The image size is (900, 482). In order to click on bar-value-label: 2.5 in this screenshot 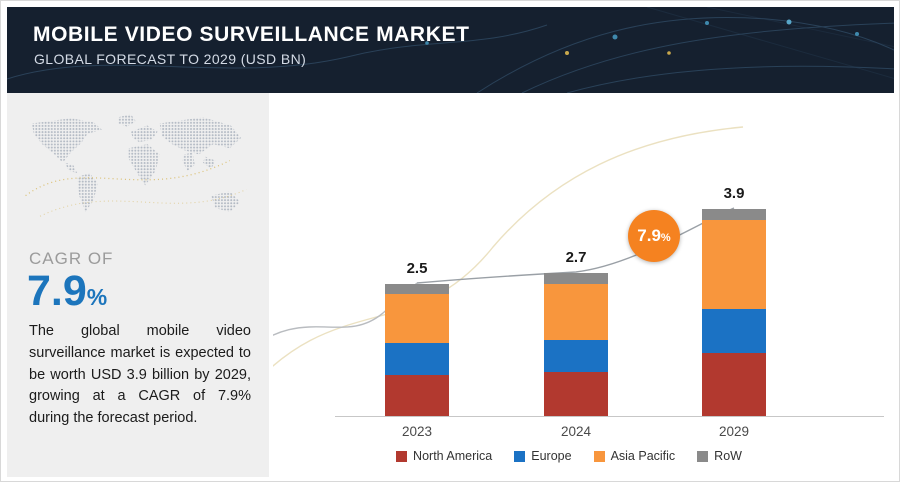, I will do `click(417, 268)`.